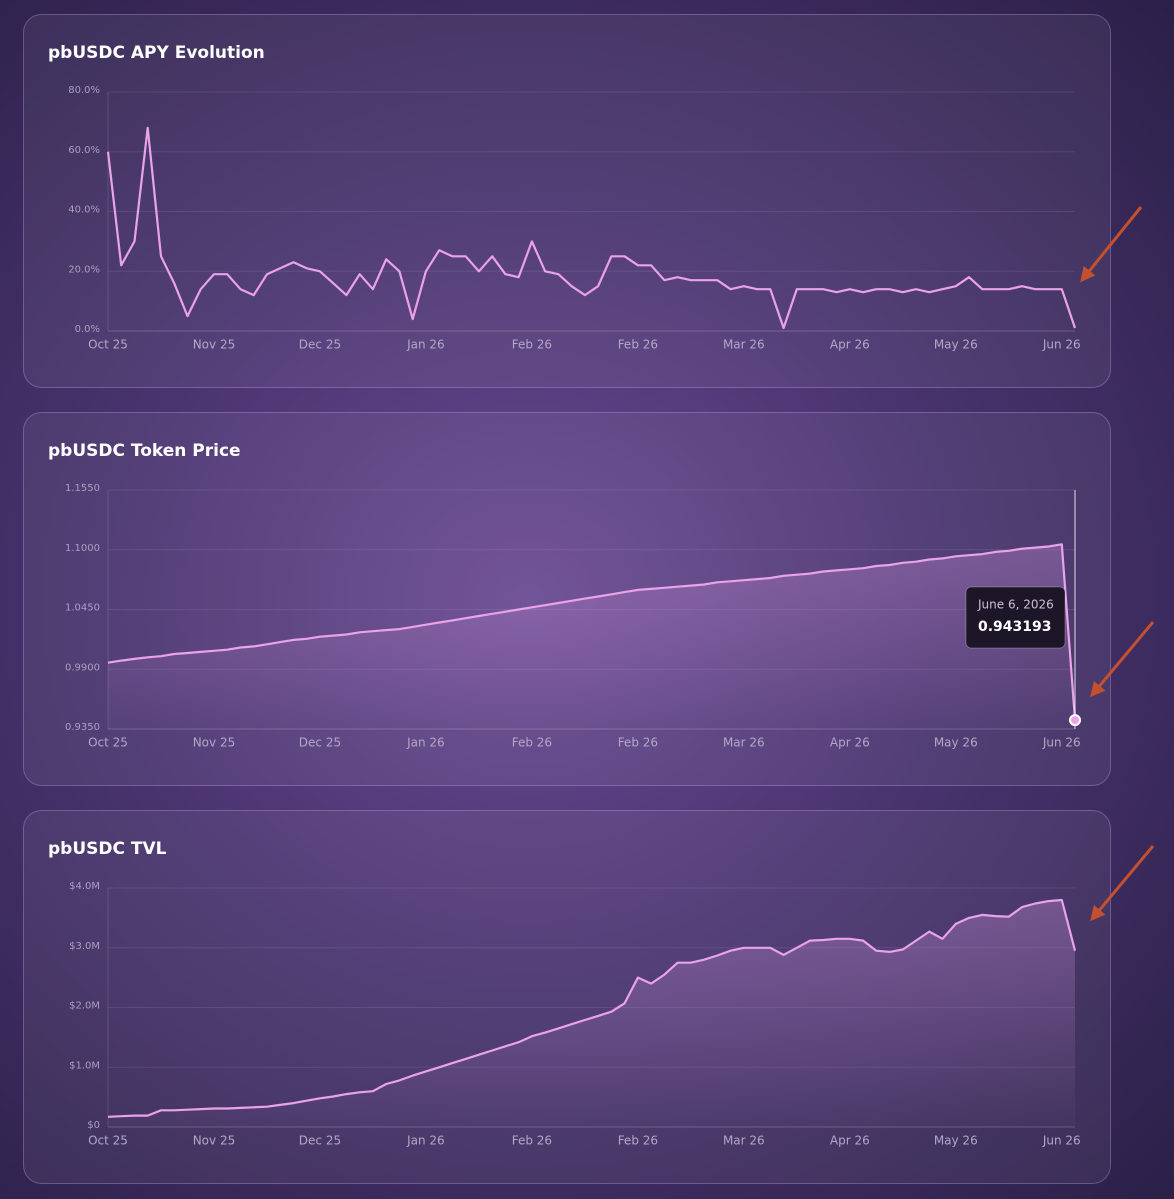 The width and height of the screenshot is (1174, 1199). I want to click on y-tick-label: 1.1550, so click(82, 488).